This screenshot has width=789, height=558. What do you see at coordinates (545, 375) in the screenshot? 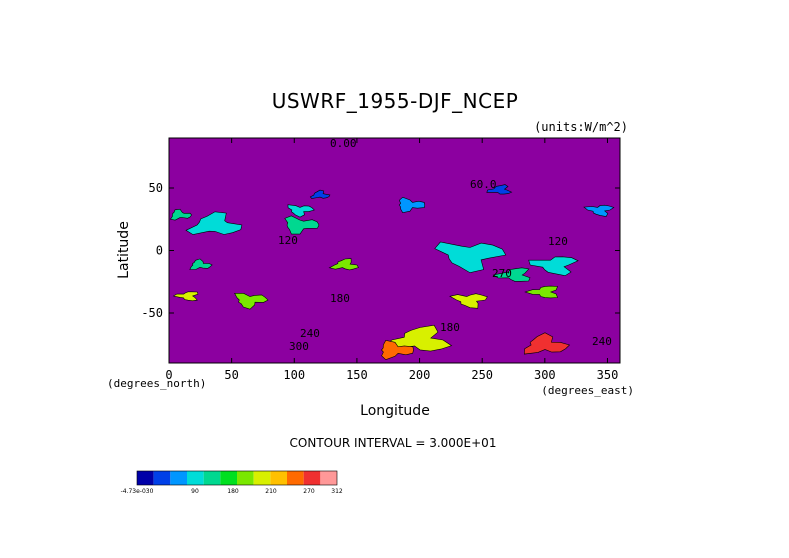
I see `x-tick-label: 300` at bounding box center [545, 375].